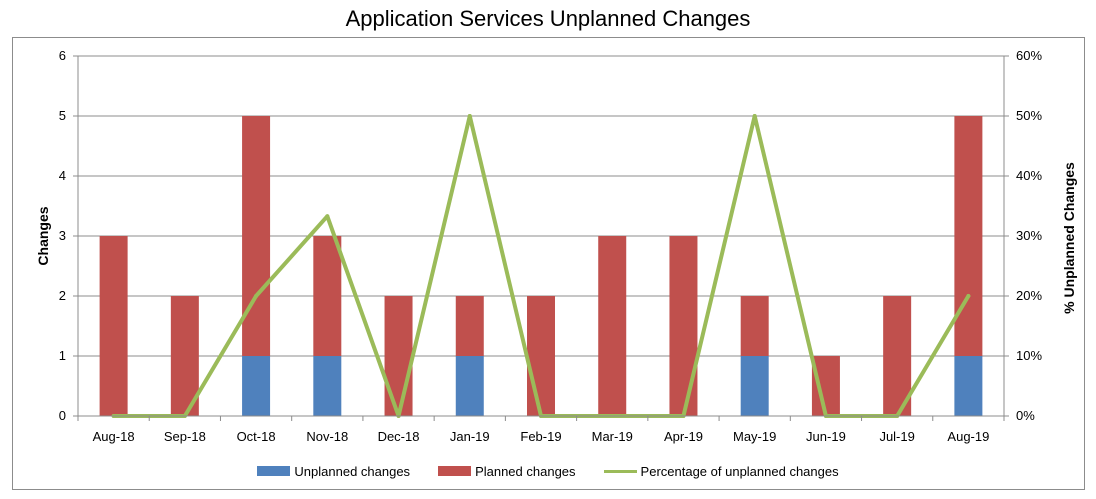  What do you see at coordinates (62, 355) in the screenshot?
I see `y-tick-label: 1` at bounding box center [62, 355].